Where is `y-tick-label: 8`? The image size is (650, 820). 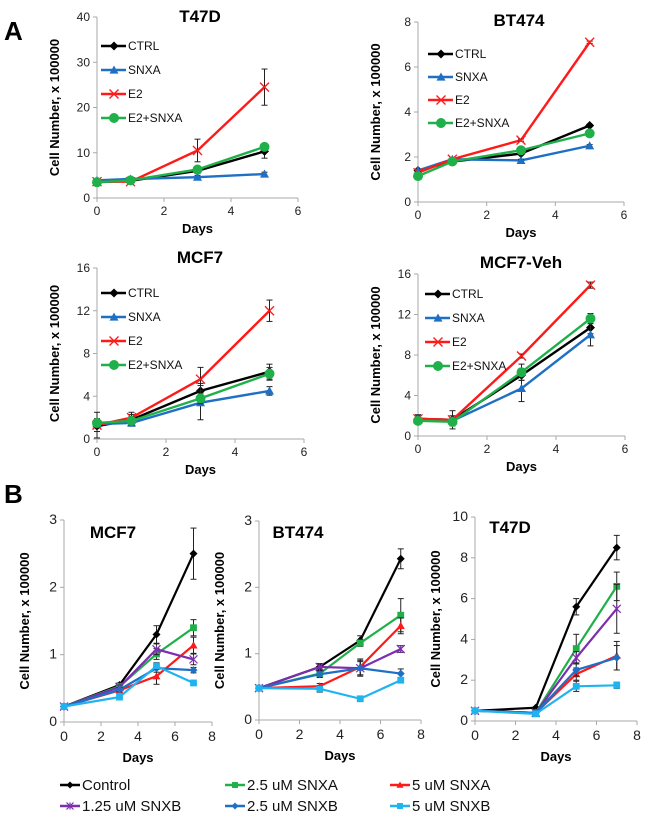
y-tick-label: 8 is located at coordinates (407, 355).